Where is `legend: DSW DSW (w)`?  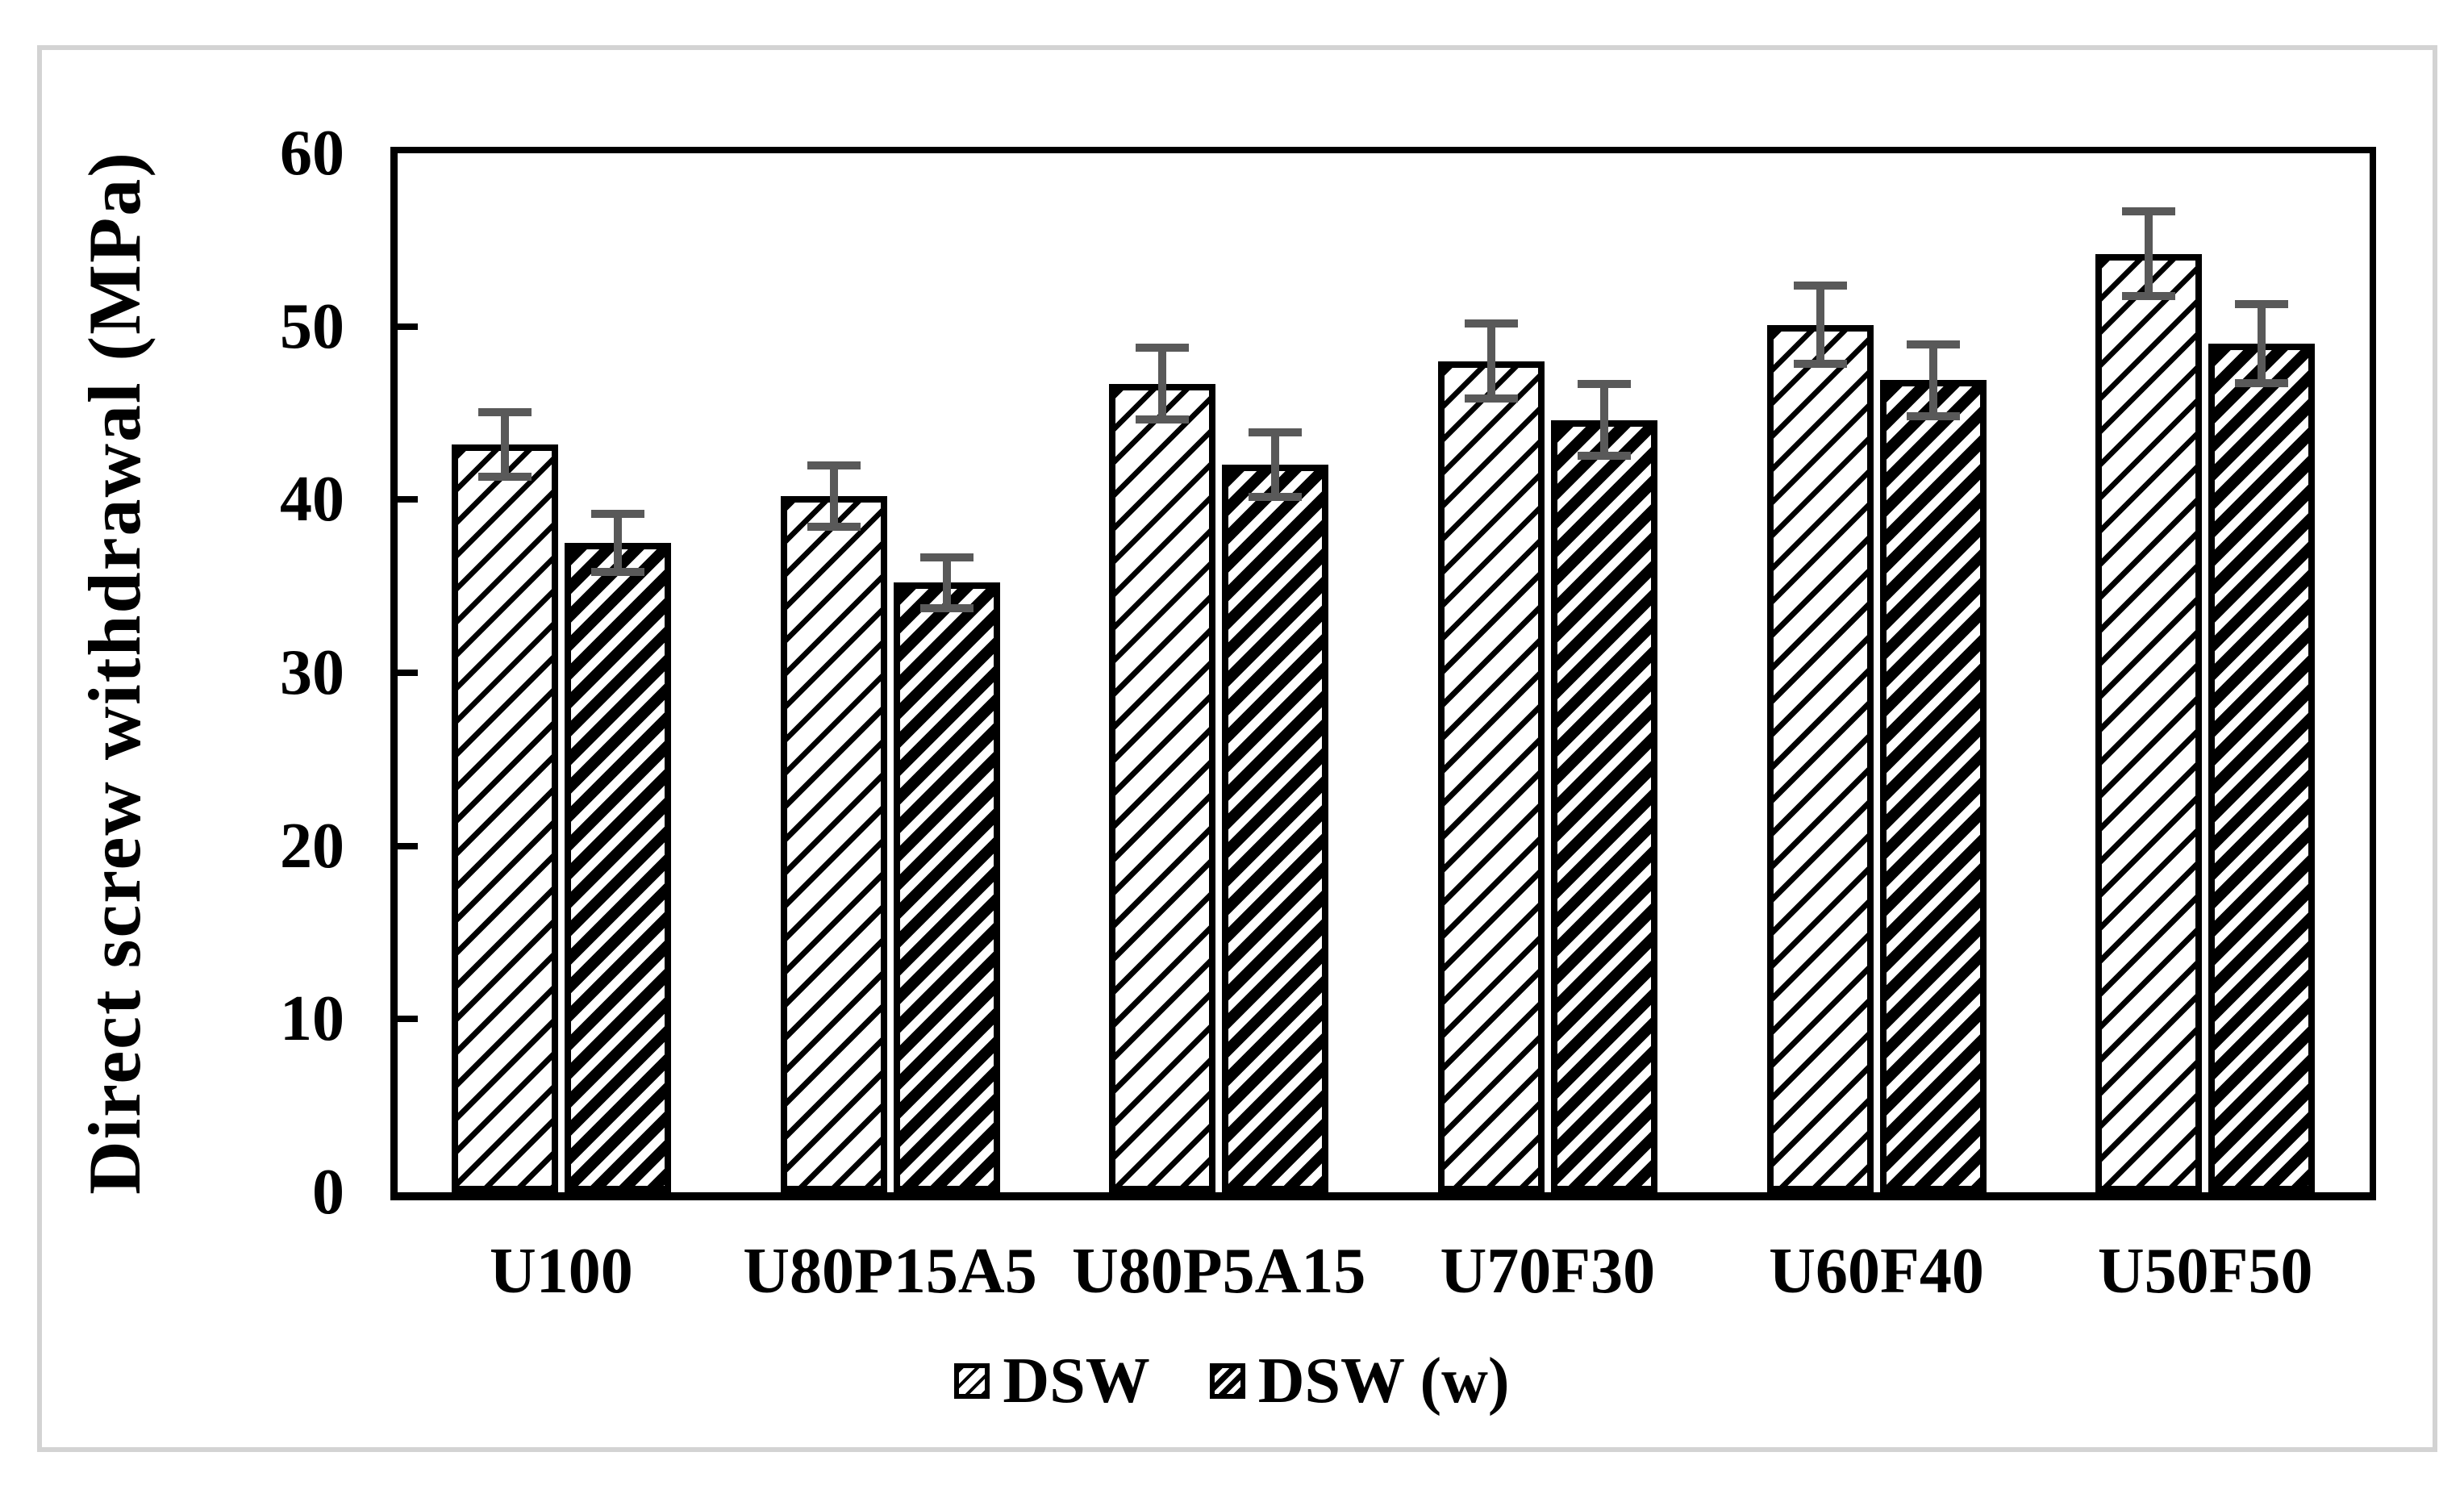
legend: DSW DSW (w) is located at coordinates (1232, 1381).